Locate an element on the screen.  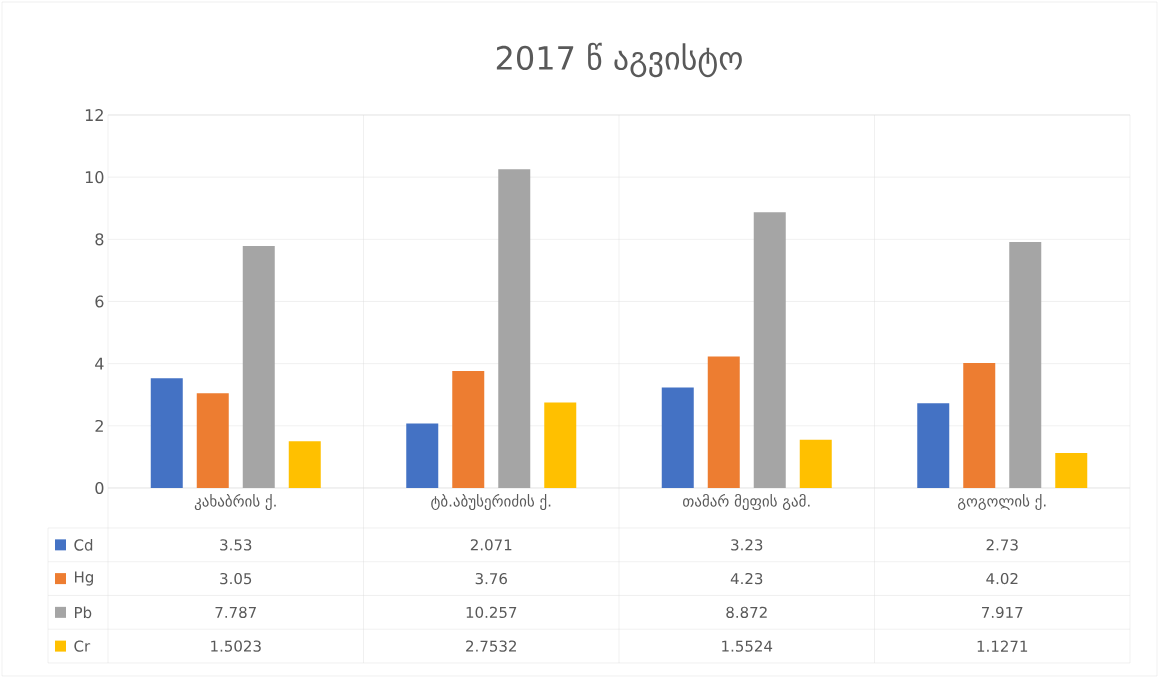
legend-label: Cd is located at coordinates (83, 545).